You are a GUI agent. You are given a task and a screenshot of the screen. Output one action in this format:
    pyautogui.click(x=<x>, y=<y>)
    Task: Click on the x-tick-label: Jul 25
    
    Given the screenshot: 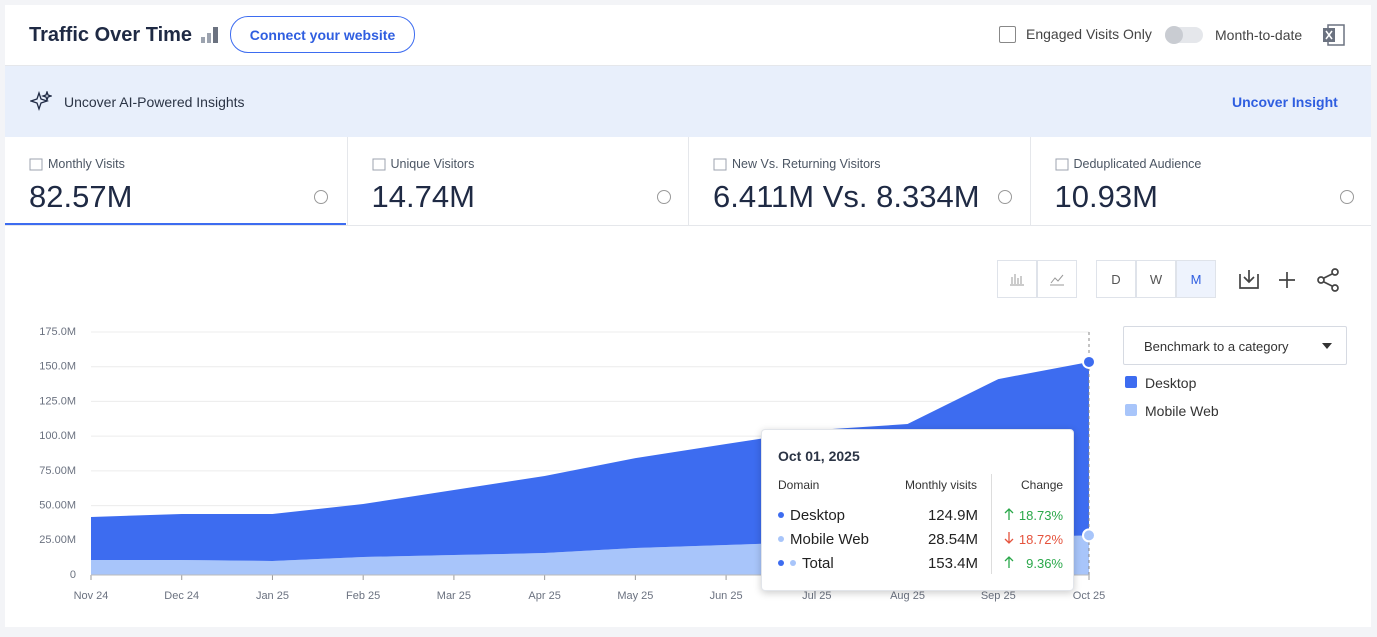 What is the action you would take?
    pyautogui.click(x=816, y=596)
    